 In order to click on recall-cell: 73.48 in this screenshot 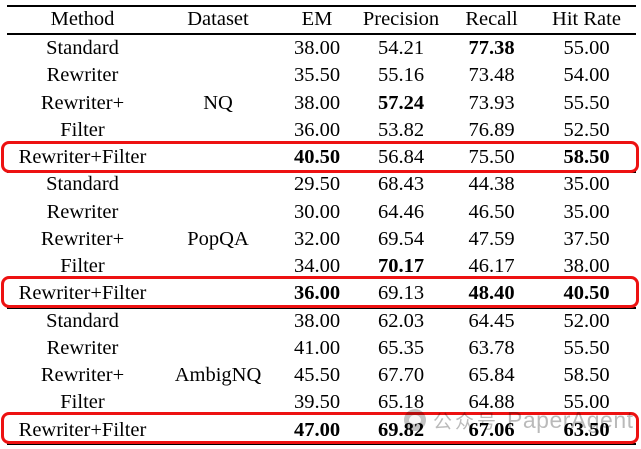, I will do `click(491, 75)`.